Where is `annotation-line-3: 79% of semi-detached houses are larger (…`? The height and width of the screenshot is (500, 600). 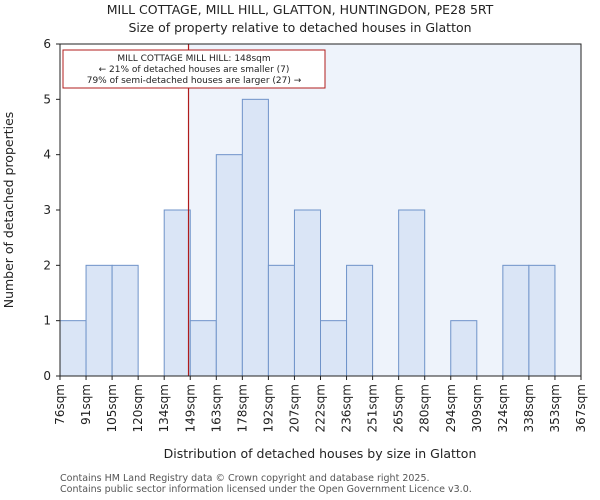 annotation-line-3: 79% of semi-detached houses are larger (… is located at coordinates (194, 81).